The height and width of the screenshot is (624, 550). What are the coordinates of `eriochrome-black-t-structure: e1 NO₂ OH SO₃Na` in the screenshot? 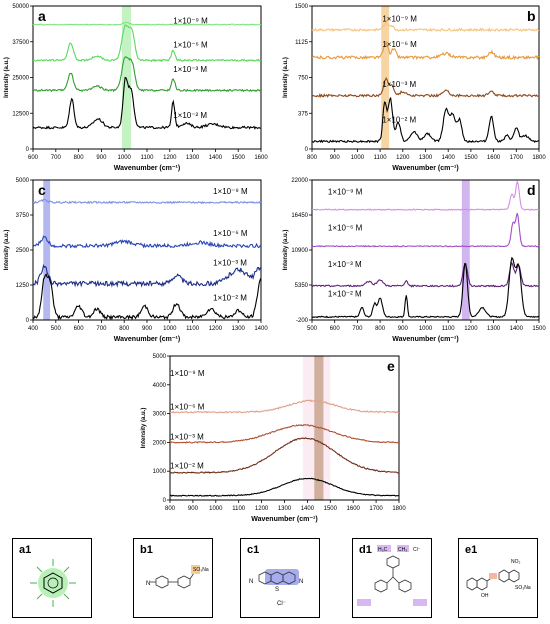 It's located at (498, 571).